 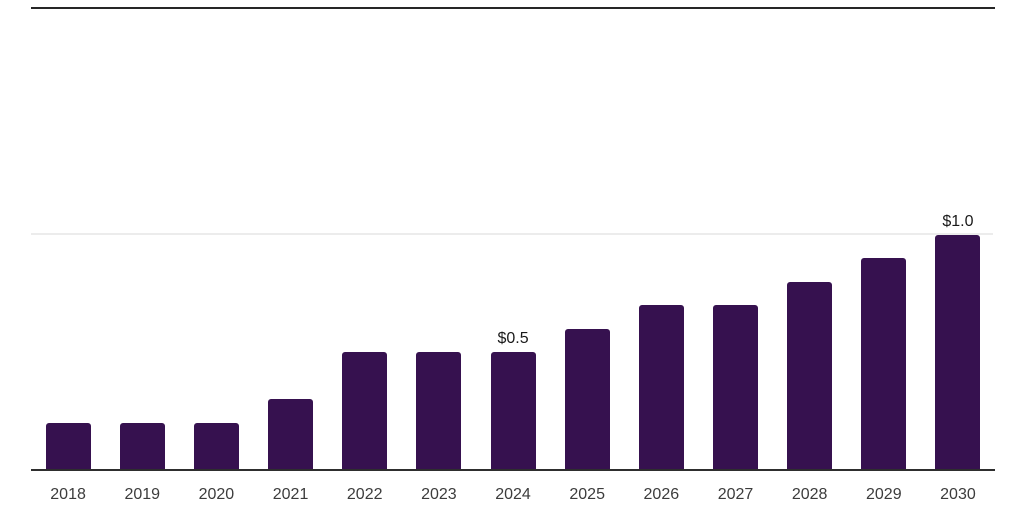 I want to click on bar-slot-2024: $0.5, so click(x=513, y=352).